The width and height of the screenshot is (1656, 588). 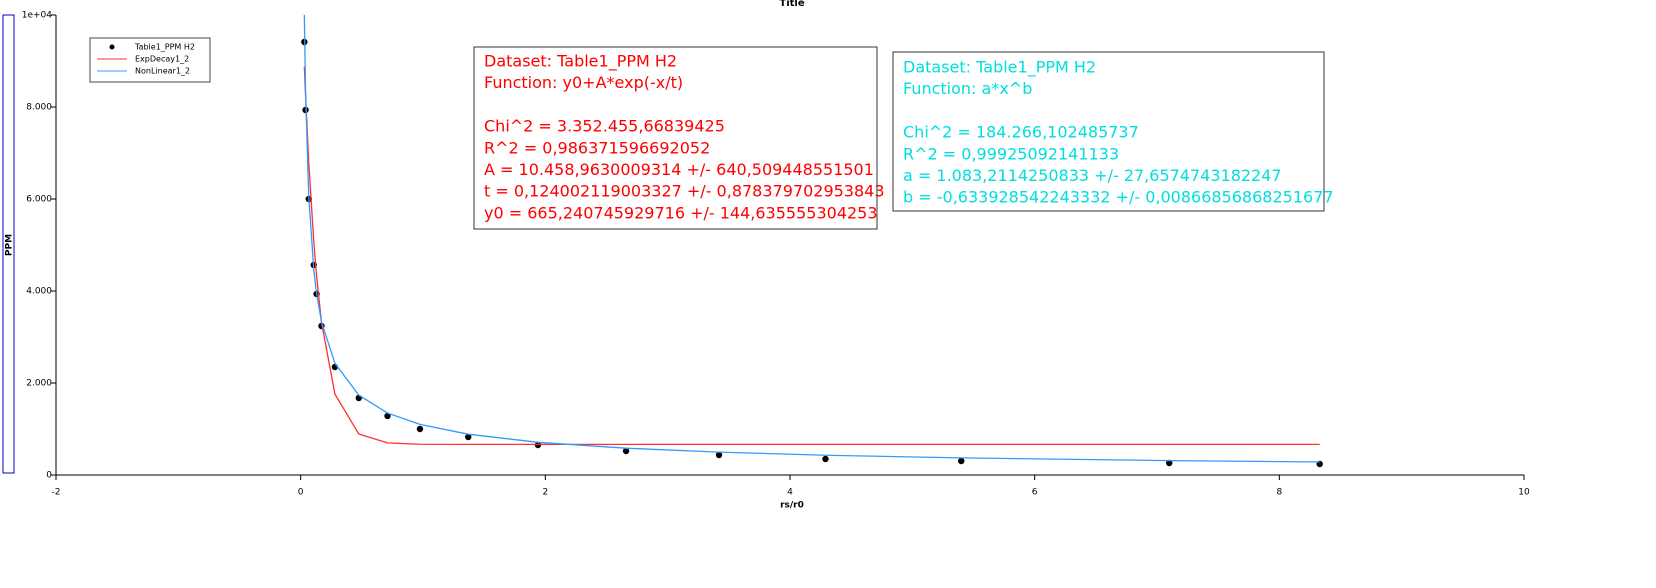 What do you see at coordinates (56, 493) in the screenshot?
I see `x-tick-label: -2` at bounding box center [56, 493].